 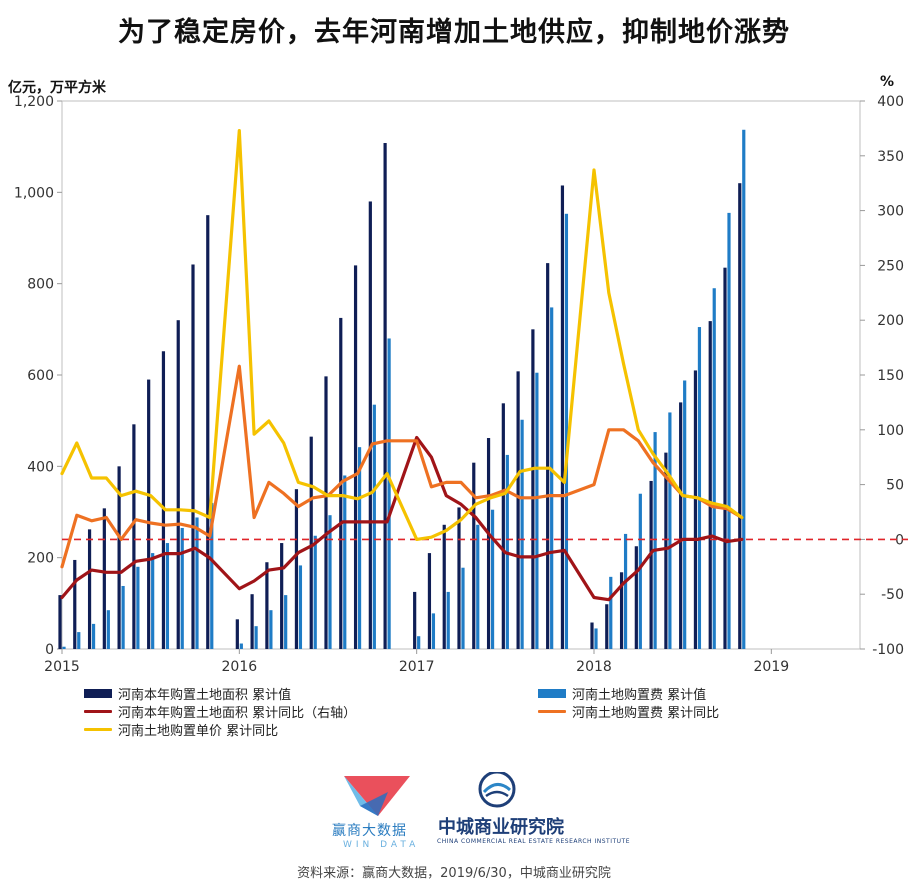 I want to click on left-axis-unit: 亿元，万平方米, so click(x=57, y=88).